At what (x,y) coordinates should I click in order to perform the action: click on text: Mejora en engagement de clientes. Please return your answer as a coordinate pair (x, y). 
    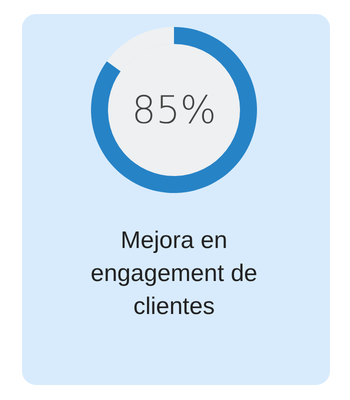
    Looking at the image, I should click on (174, 274).